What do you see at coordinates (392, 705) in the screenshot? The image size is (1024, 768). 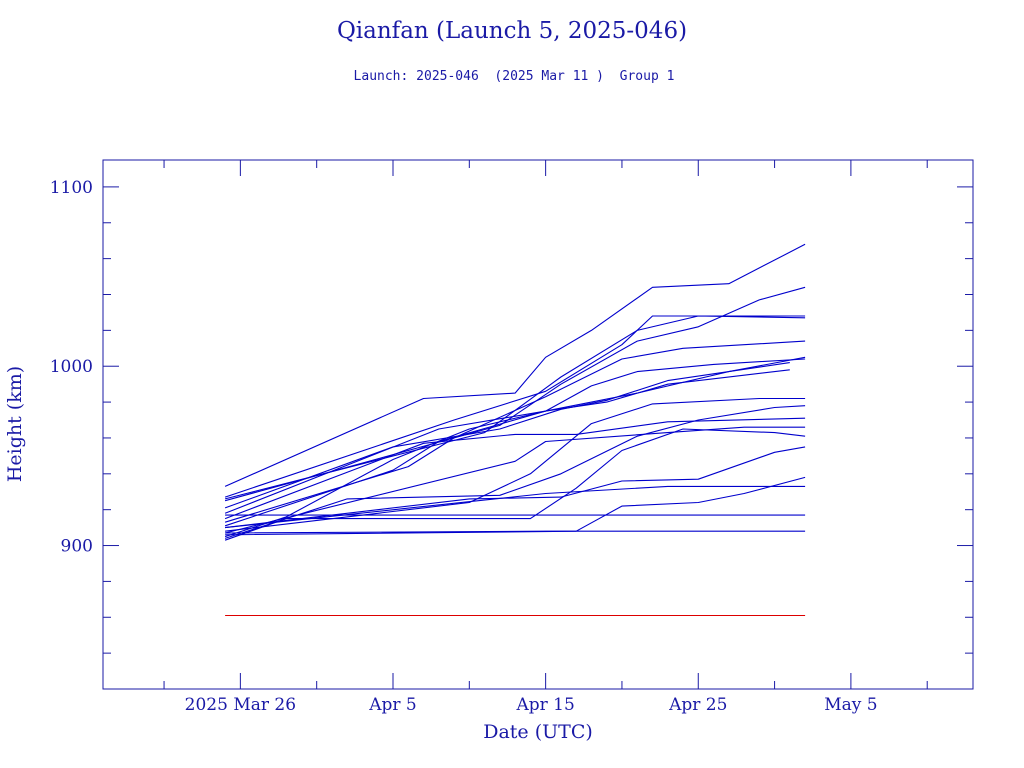 I see `x-tick-label: Apr 5` at bounding box center [392, 705].